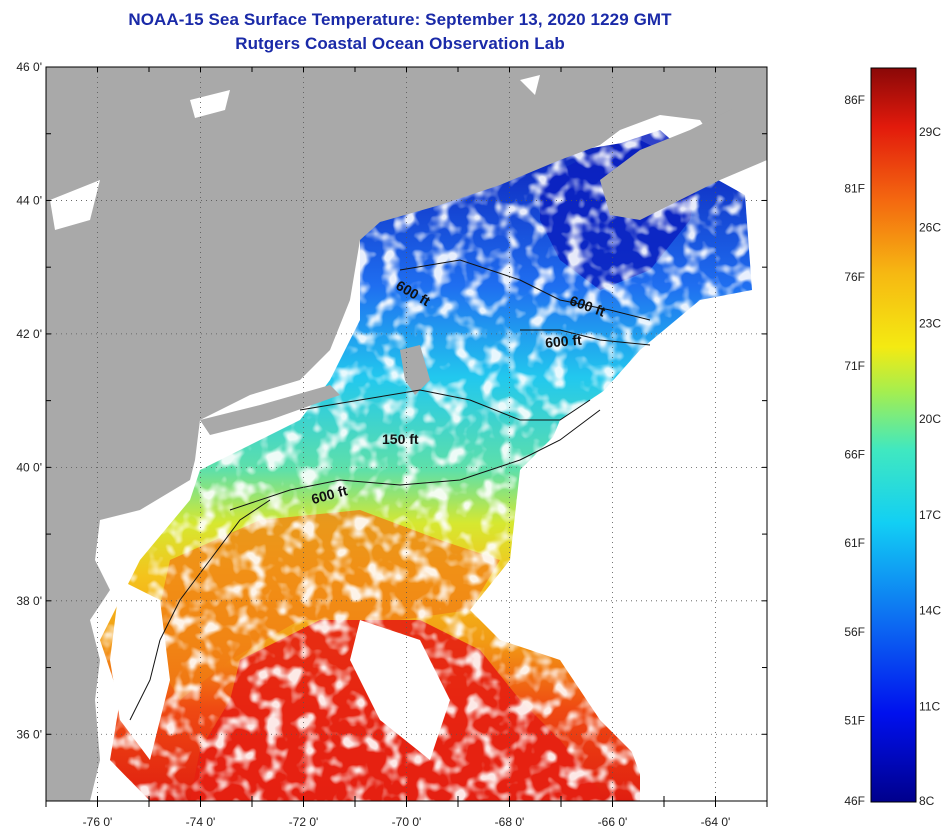 This screenshot has width=944, height=832. I want to click on colorbar-celsius-label: 20C, so click(930, 419).